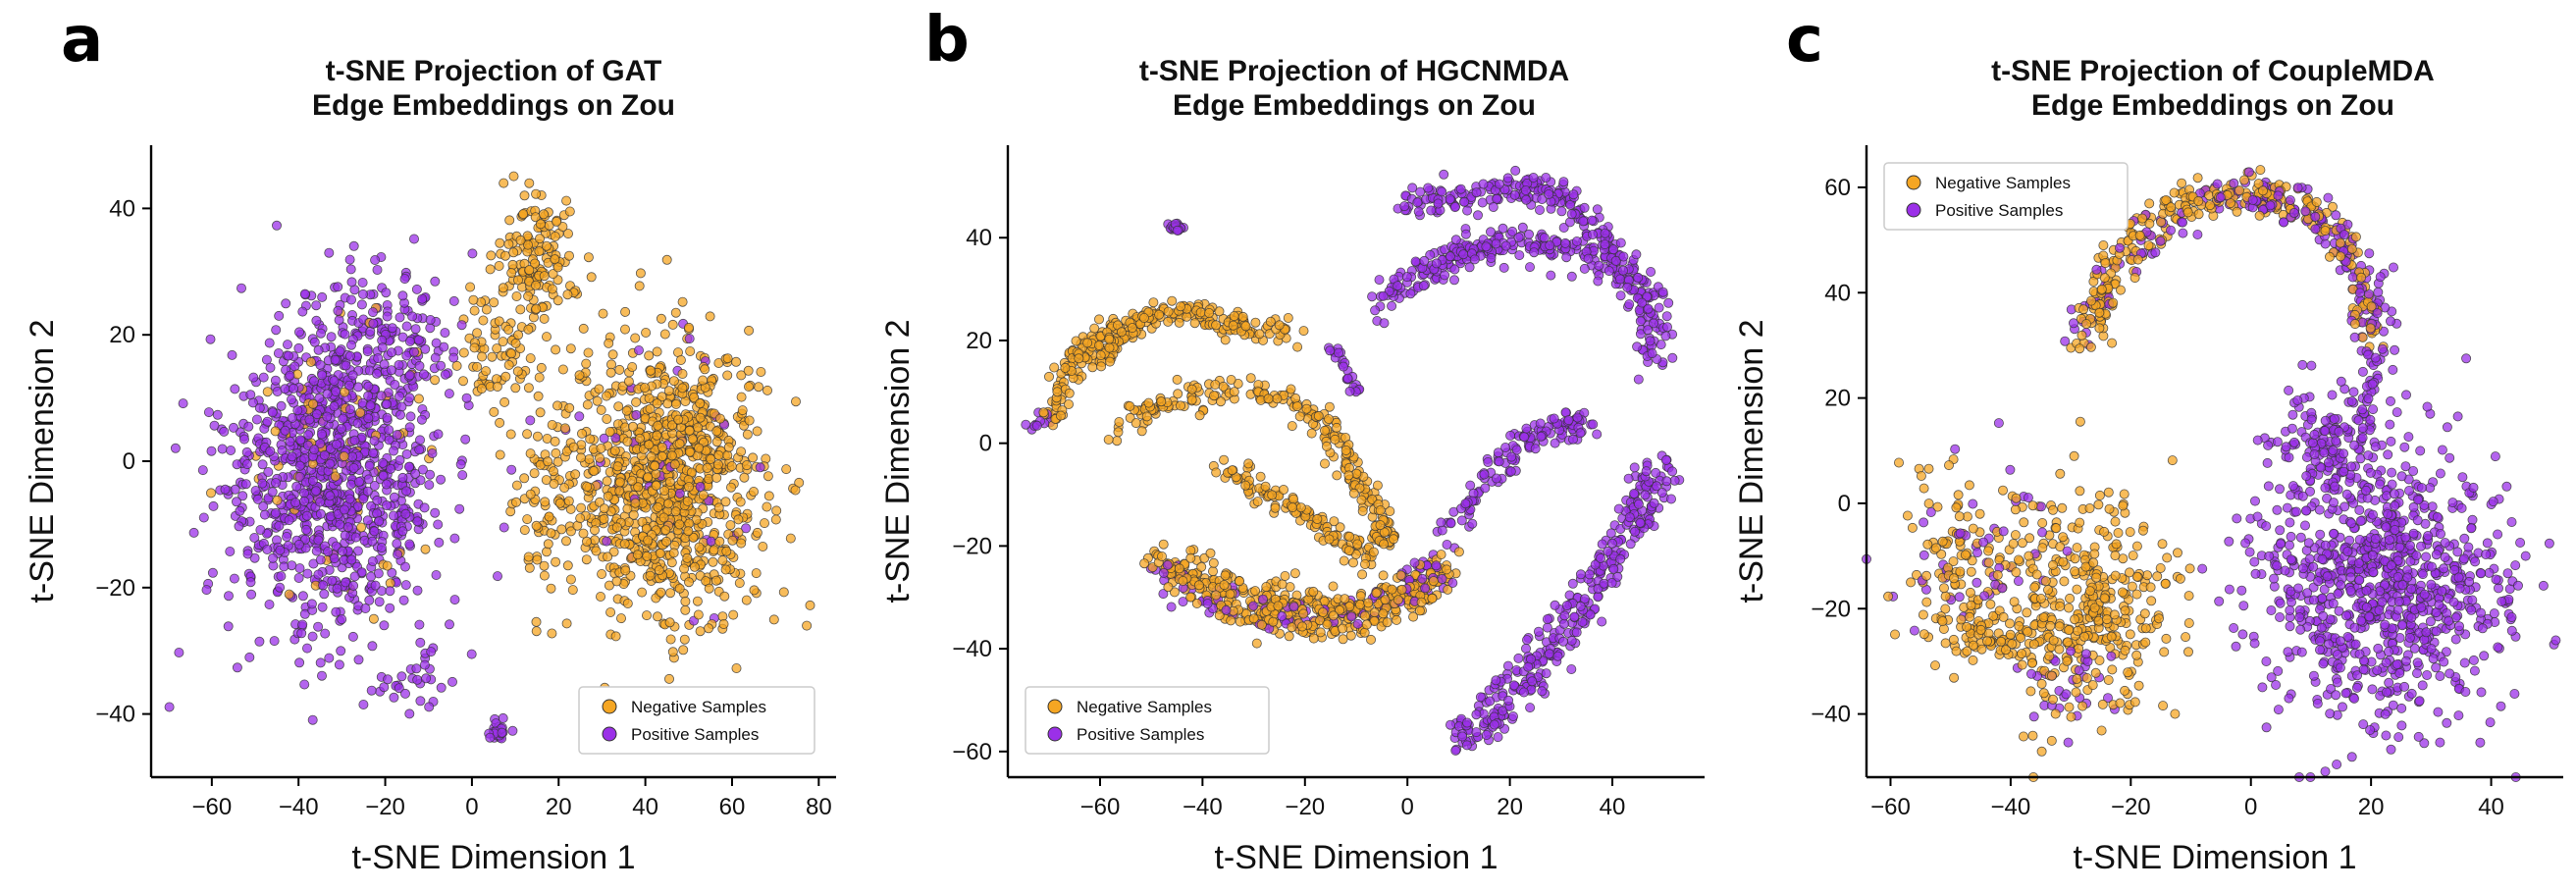 The height and width of the screenshot is (892, 2576). Describe the element at coordinates (1356, 858) in the screenshot. I see `panel-b-xlabel: t-SNE Dimension 1` at that location.